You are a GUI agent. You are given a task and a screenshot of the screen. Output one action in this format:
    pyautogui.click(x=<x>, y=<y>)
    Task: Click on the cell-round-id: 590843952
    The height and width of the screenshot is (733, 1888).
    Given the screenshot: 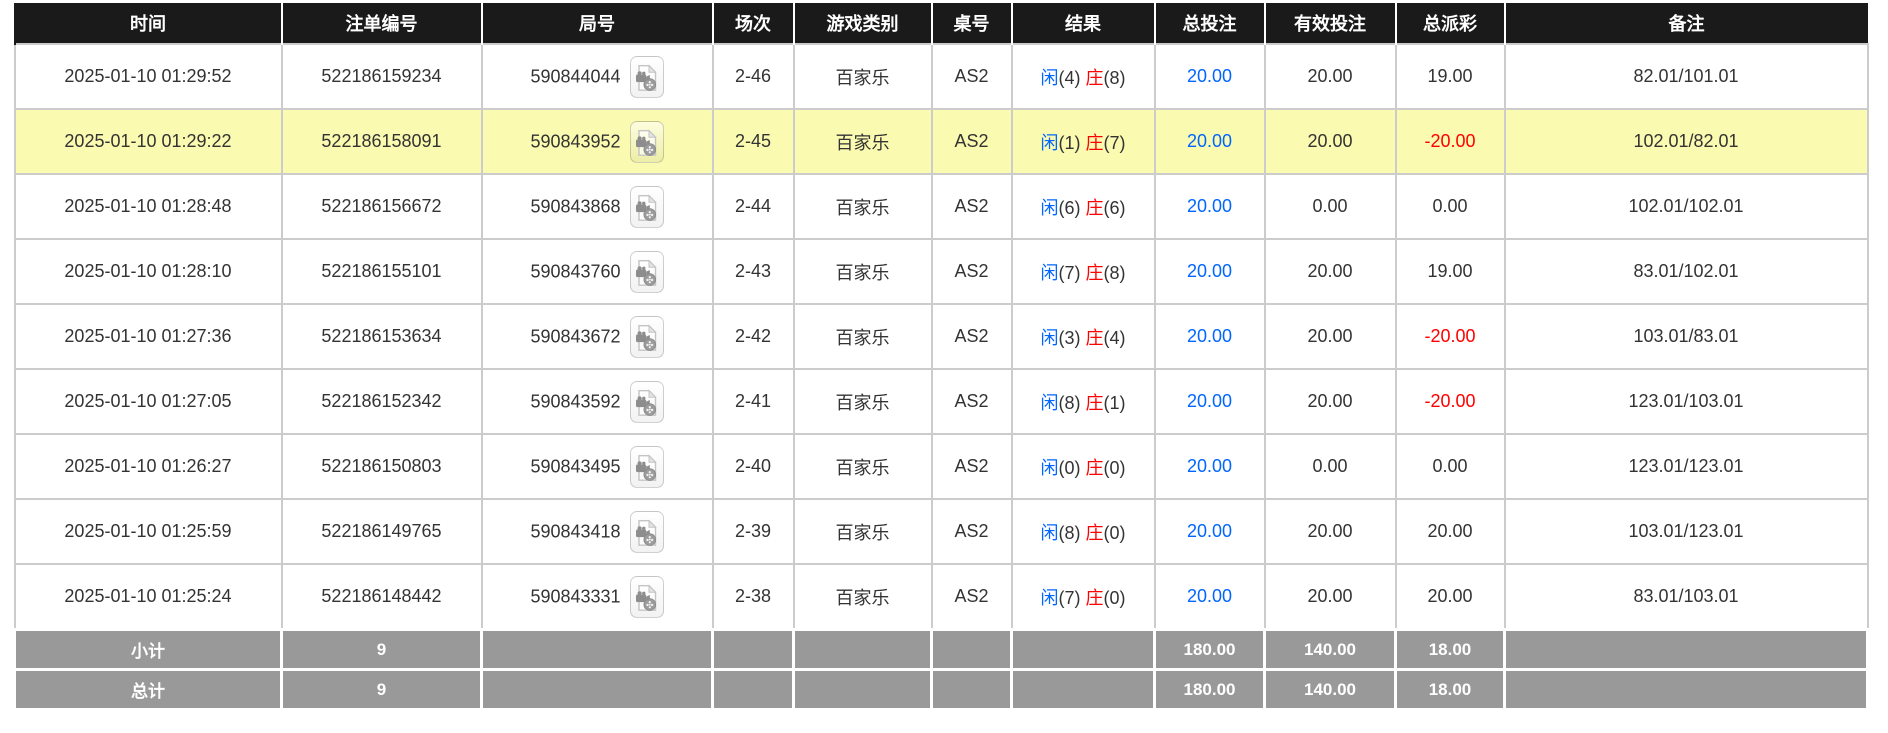 What is the action you would take?
    pyautogui.click(x=597, y=141)
    